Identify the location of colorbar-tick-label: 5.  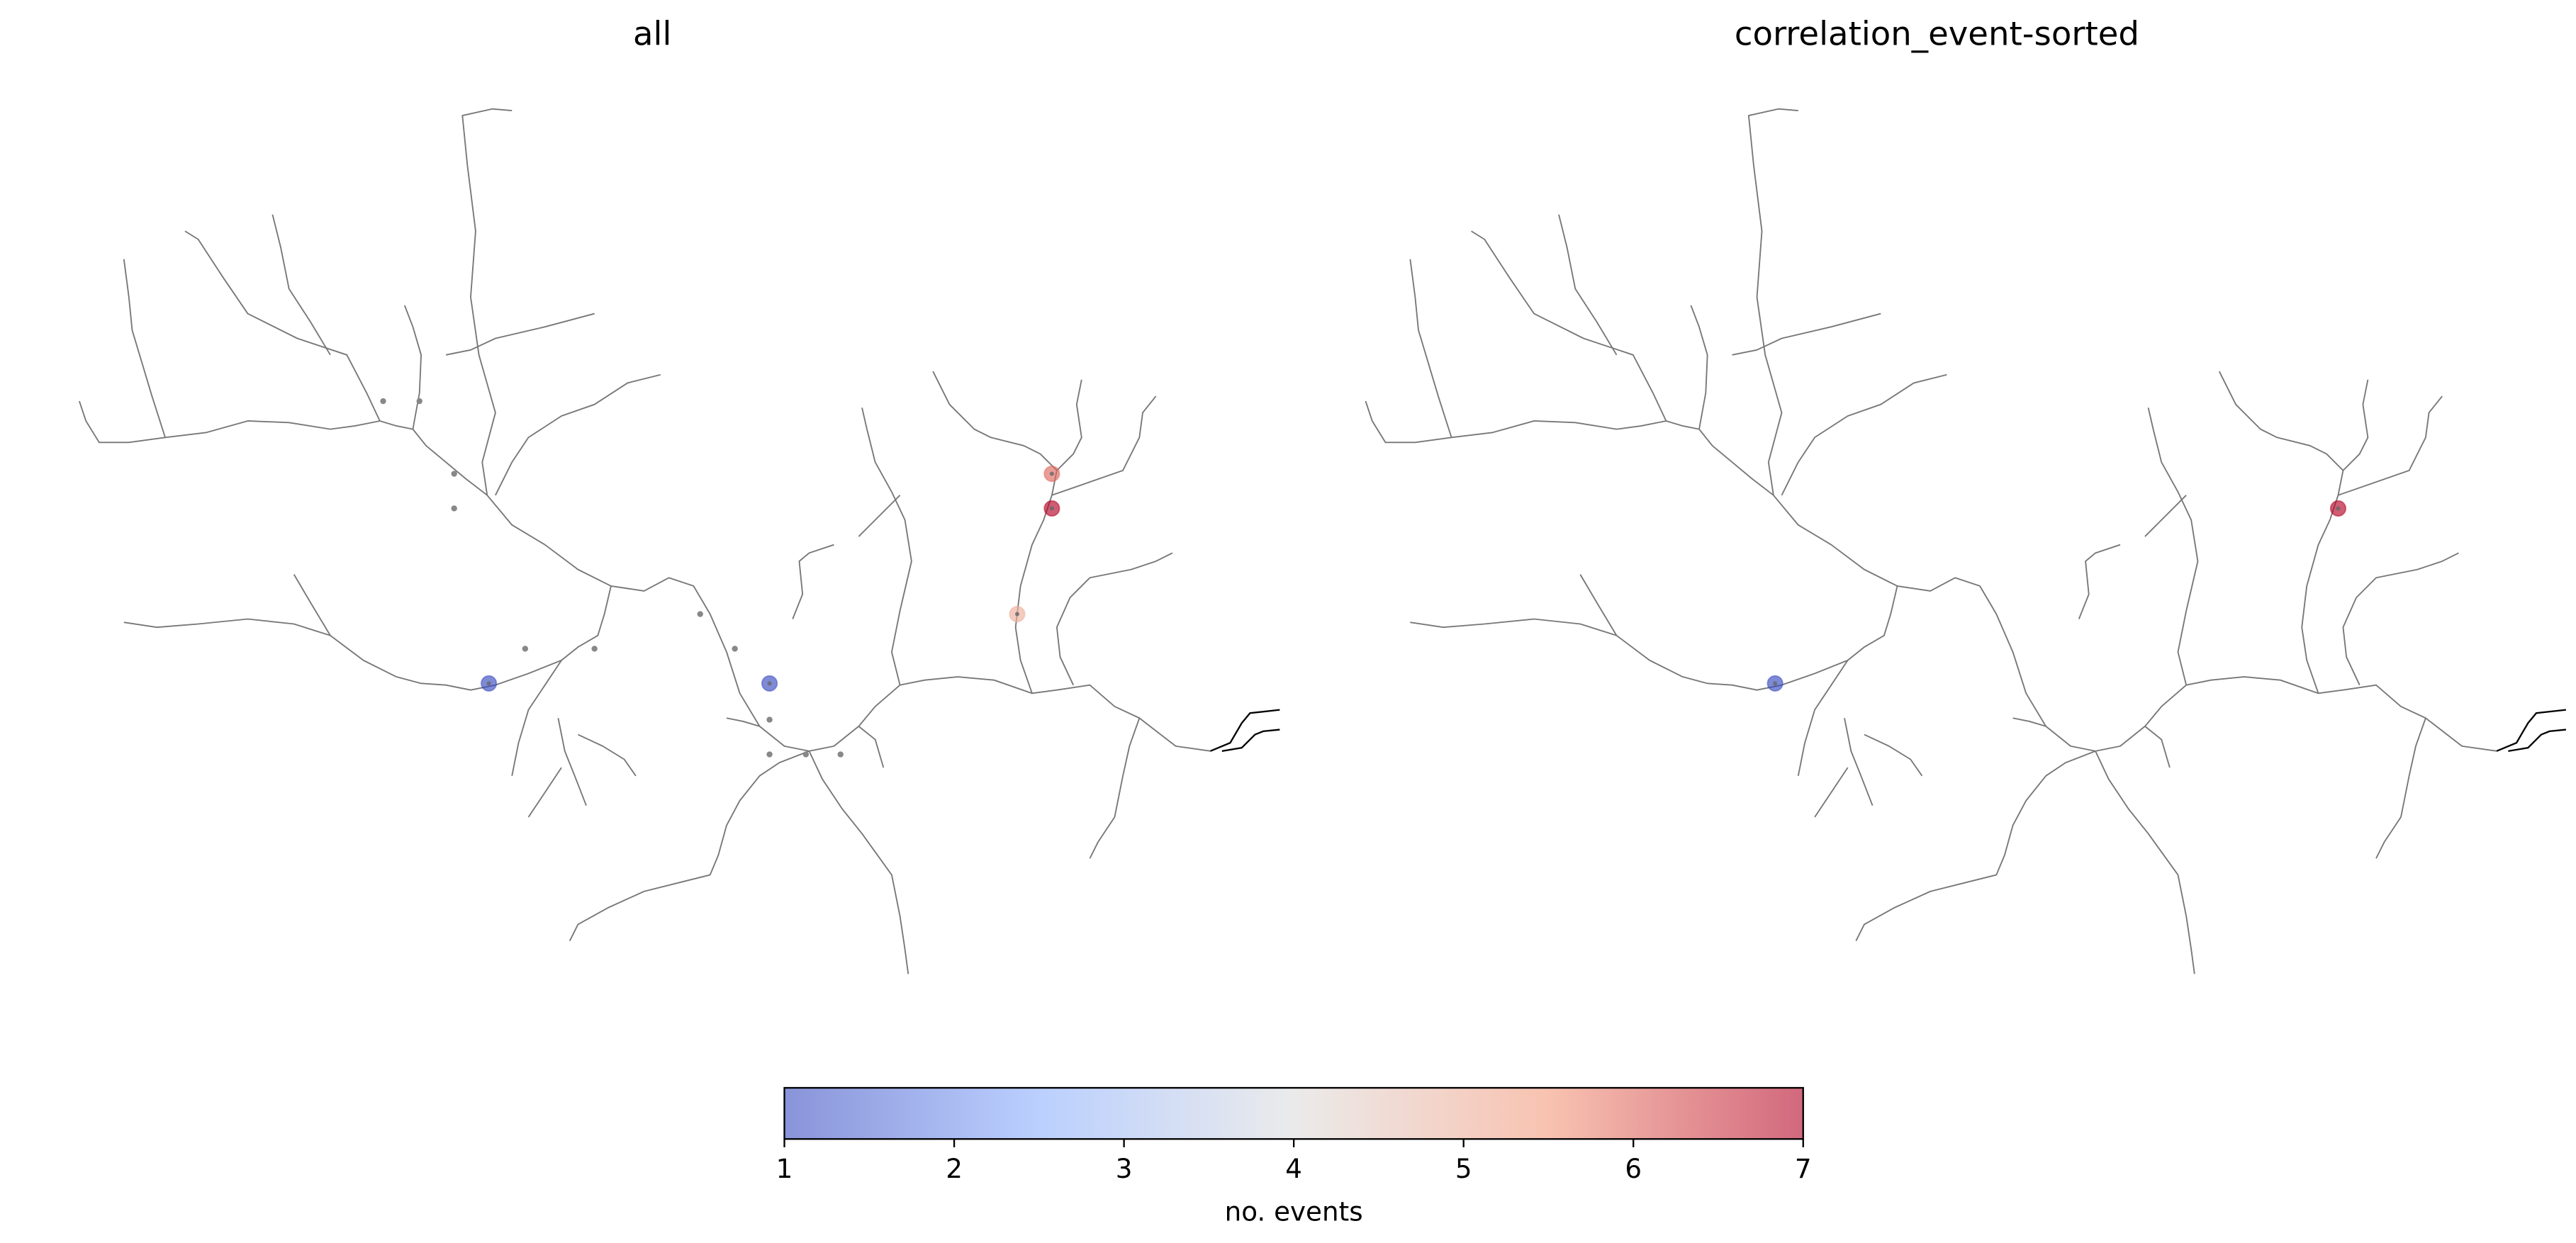
(1464, 1168).